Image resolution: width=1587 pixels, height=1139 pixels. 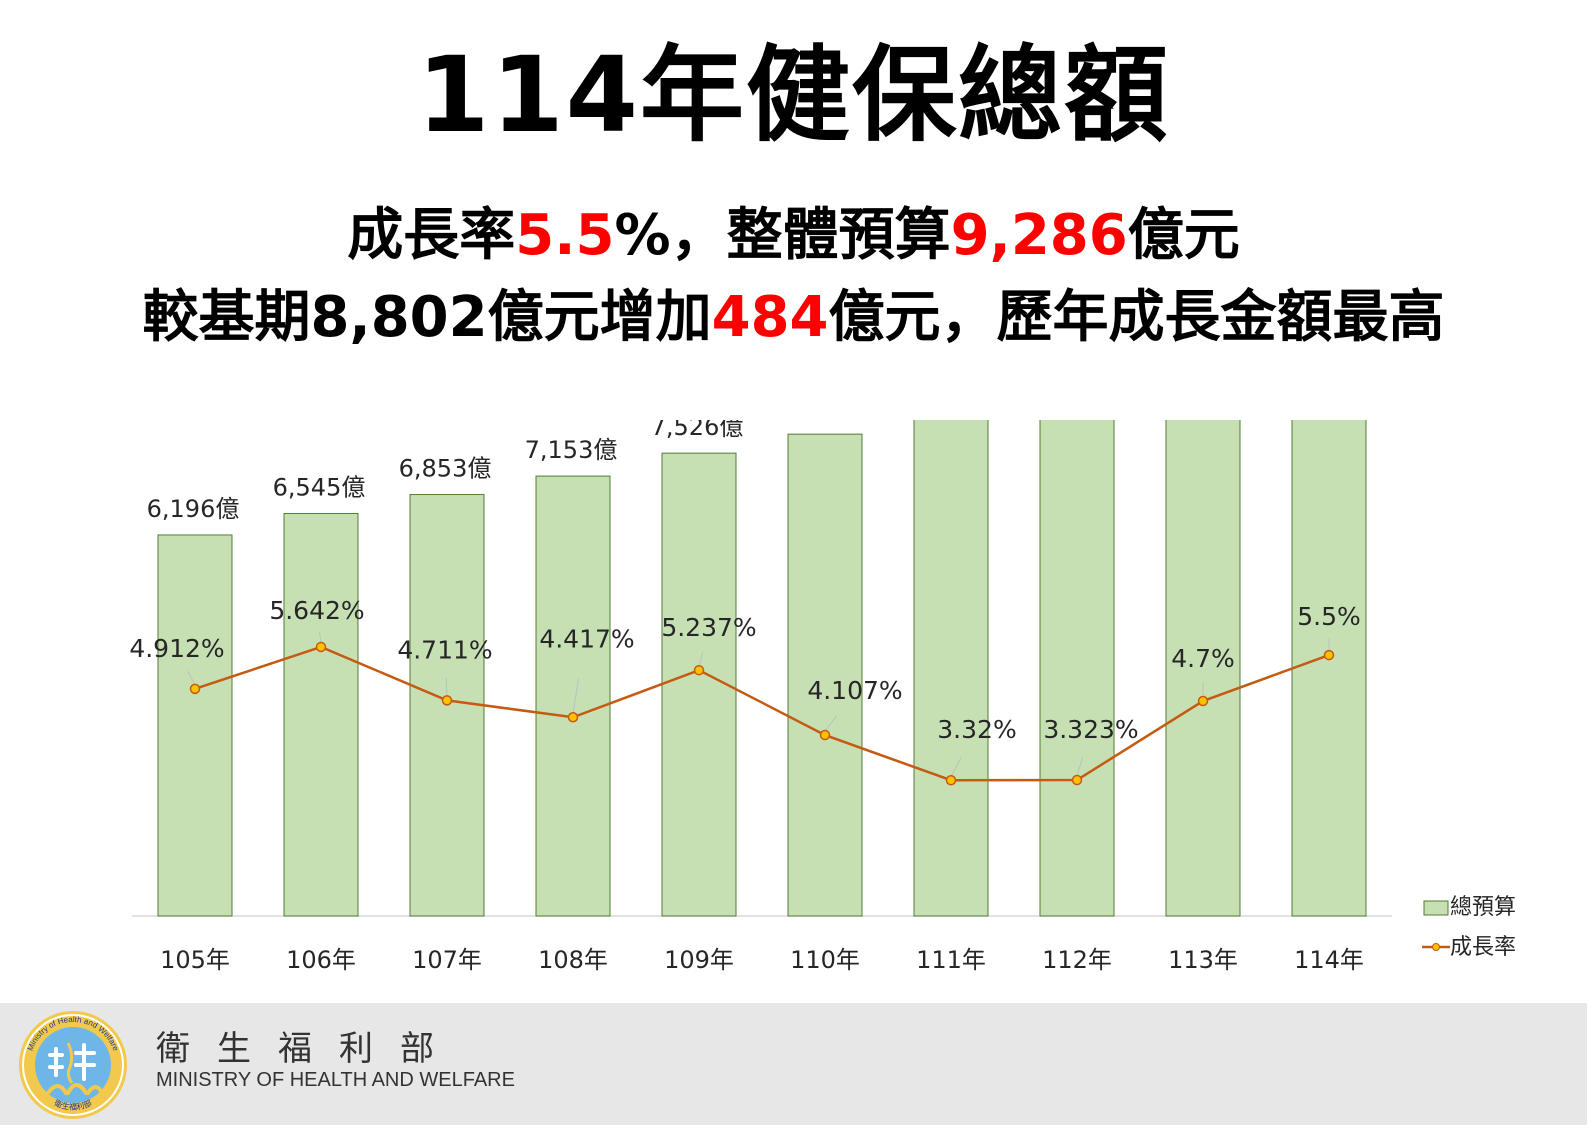 I want to click on bar-value-label: 7,153億, so click(x=571, y=450).